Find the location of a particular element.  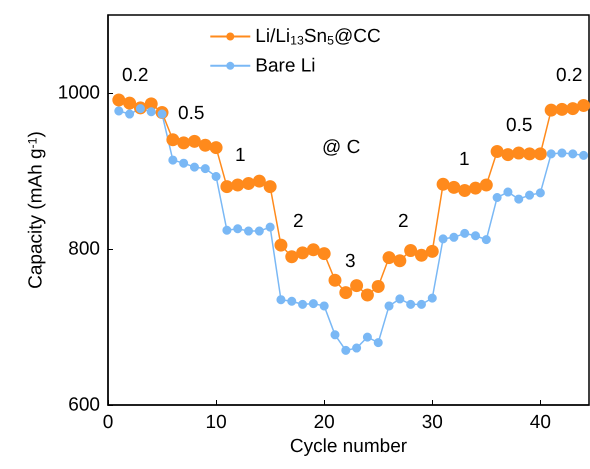

y-tick-label: 800 is located at coordinates (84, 249).